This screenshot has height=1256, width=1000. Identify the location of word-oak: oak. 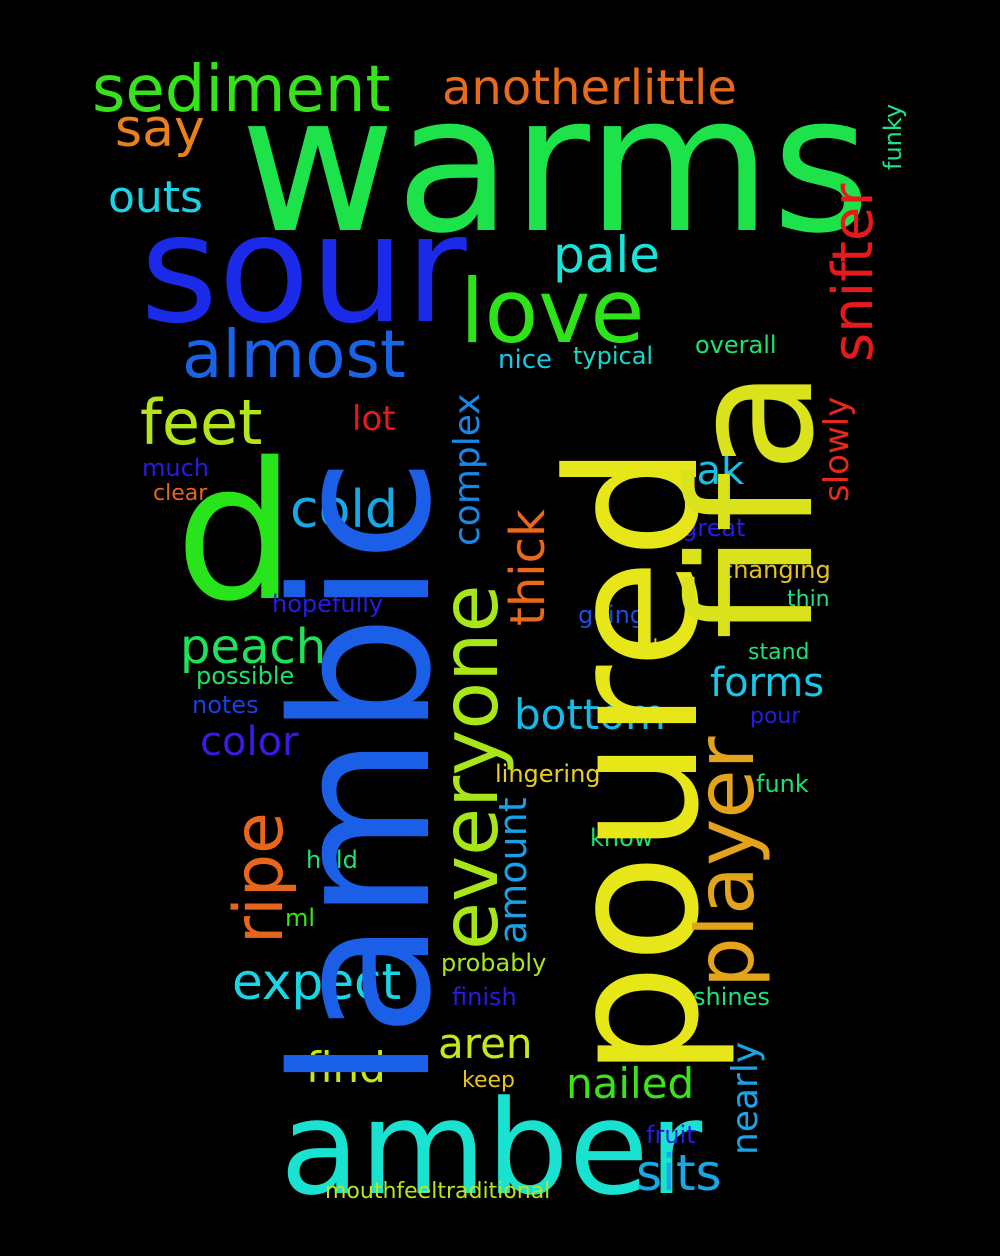
(708, 471).